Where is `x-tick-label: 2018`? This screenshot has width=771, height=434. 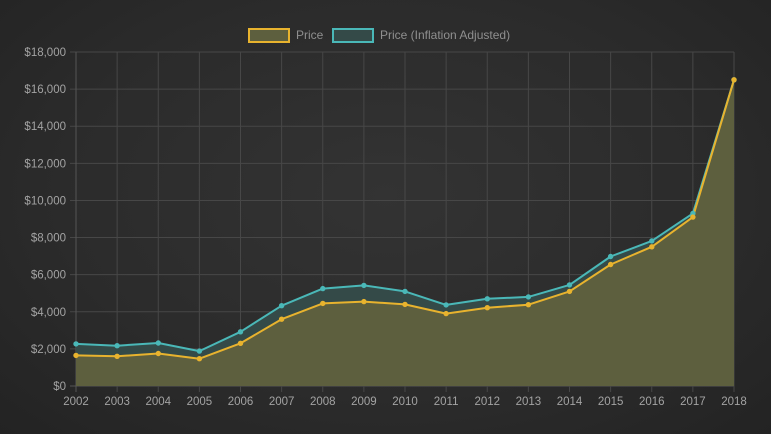 x-tick-label: 2018 is located at coordinates (734, 402).